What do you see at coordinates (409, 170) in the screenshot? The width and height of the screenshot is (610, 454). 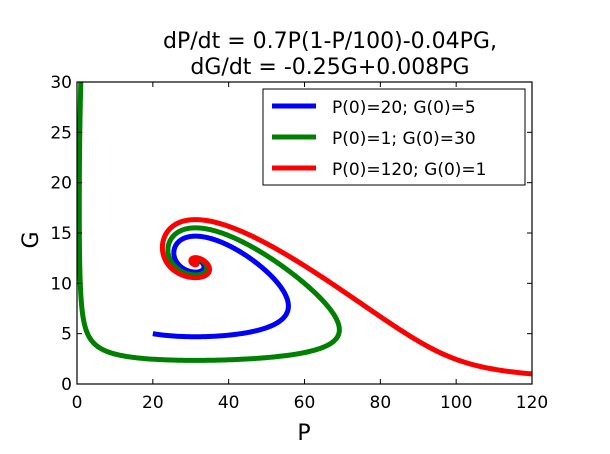 I see `legend-label-3: P(0)=120; G(0)=1` at bounding box center [409, 170].